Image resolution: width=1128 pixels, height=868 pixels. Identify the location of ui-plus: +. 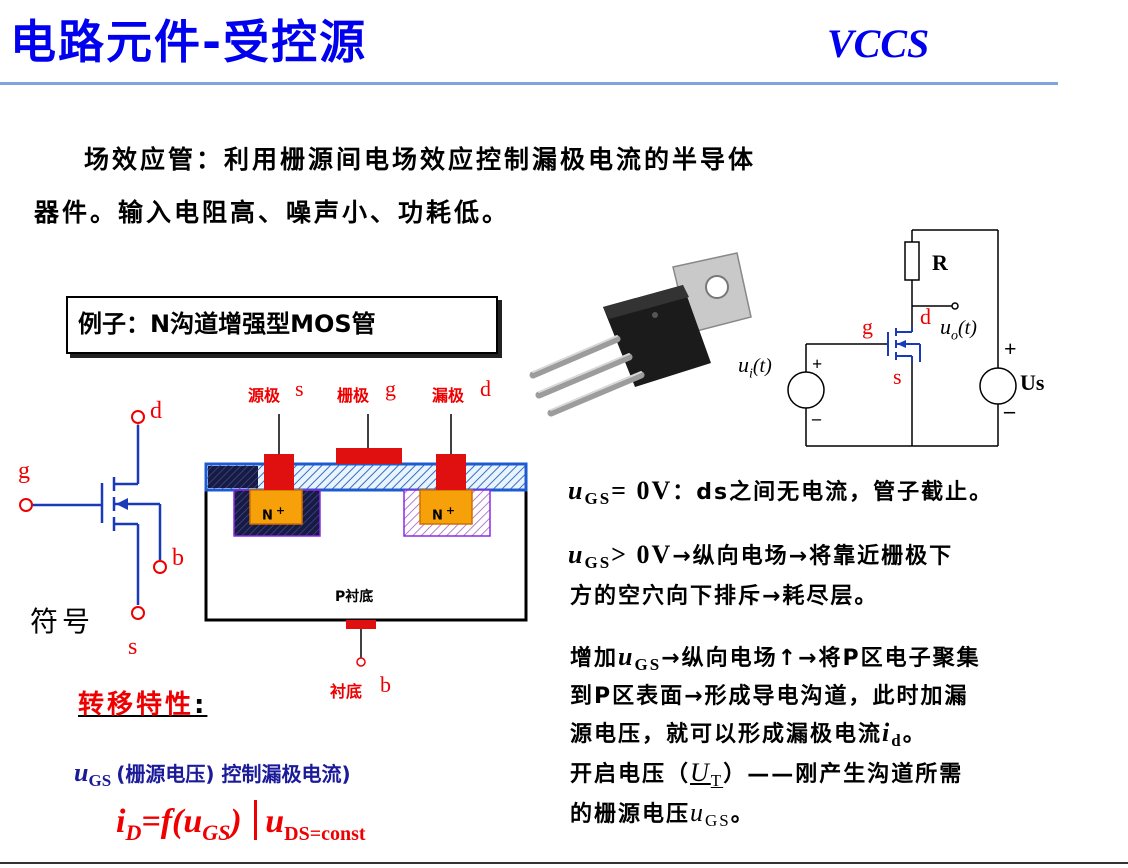
(817, 364).